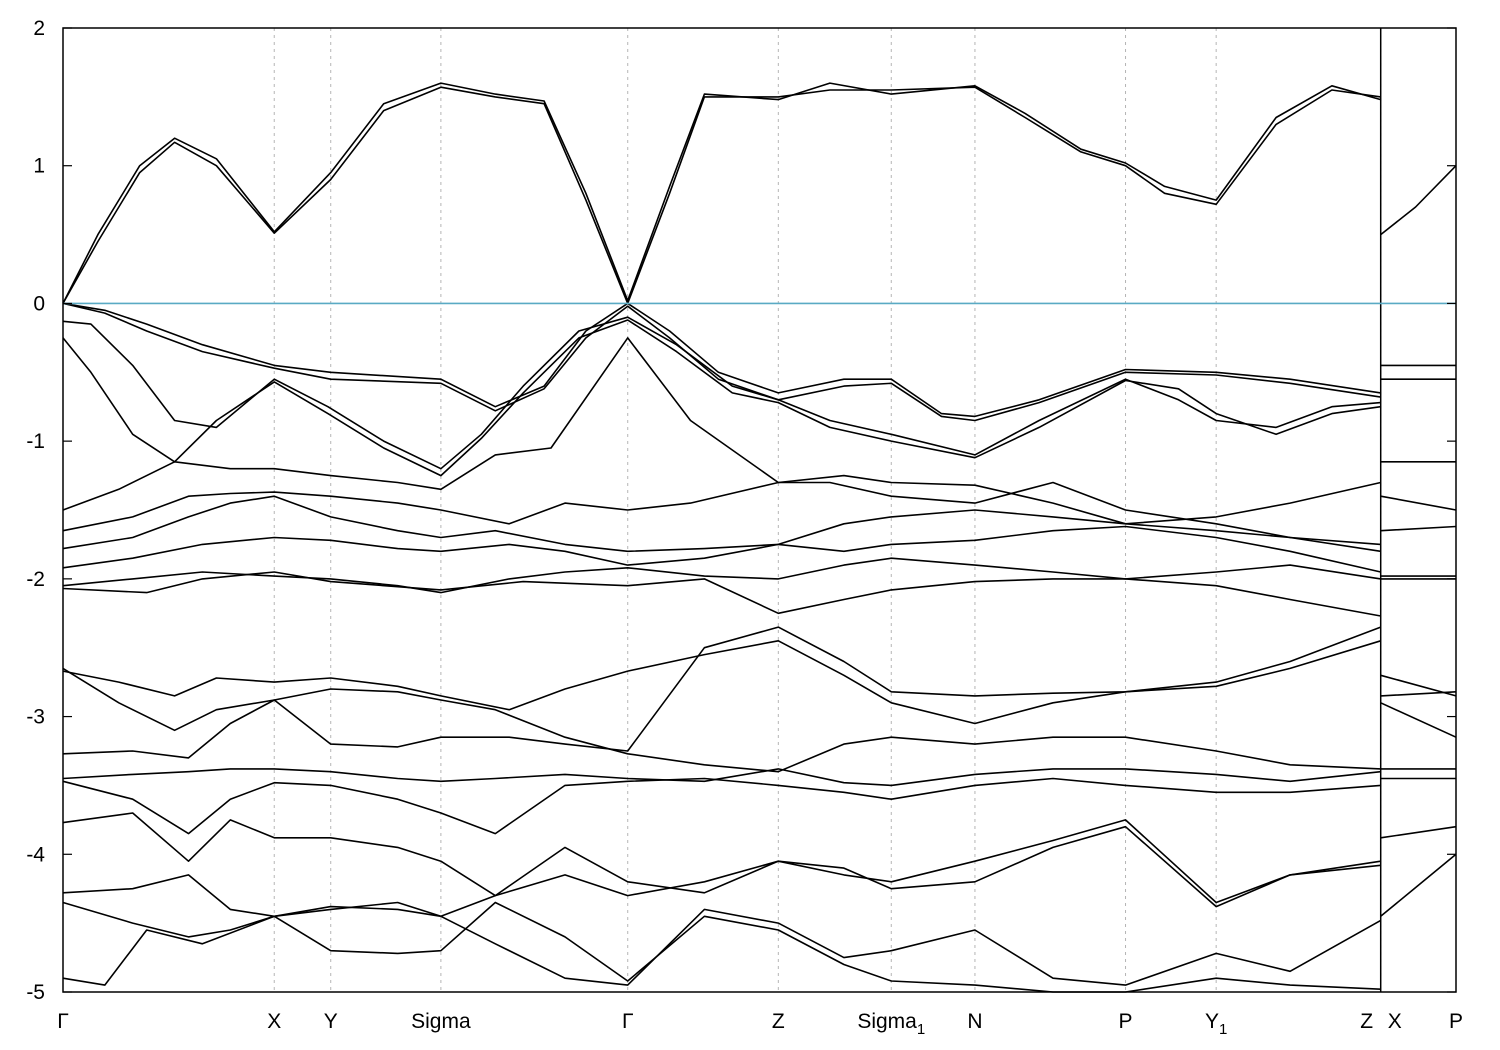 The height and width of the screenshot is (1050, 1500). What do you see at coordinates (35, 579) in the screenshot?
I see `y-tick-label: -2` at bounding box center [35, 579].